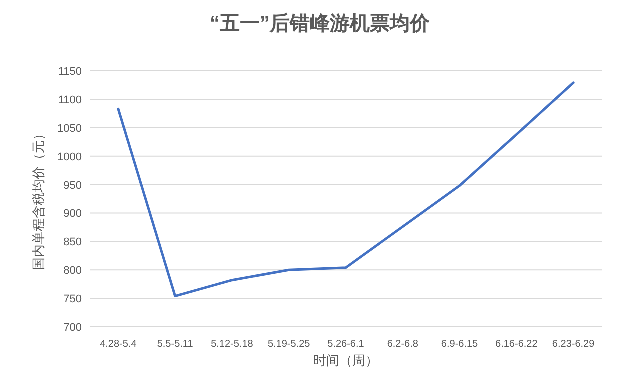 The width and height of the screenshot is (640, 367). I want to click on x-tick-label: 5.12-5.18, so click(232, 344).